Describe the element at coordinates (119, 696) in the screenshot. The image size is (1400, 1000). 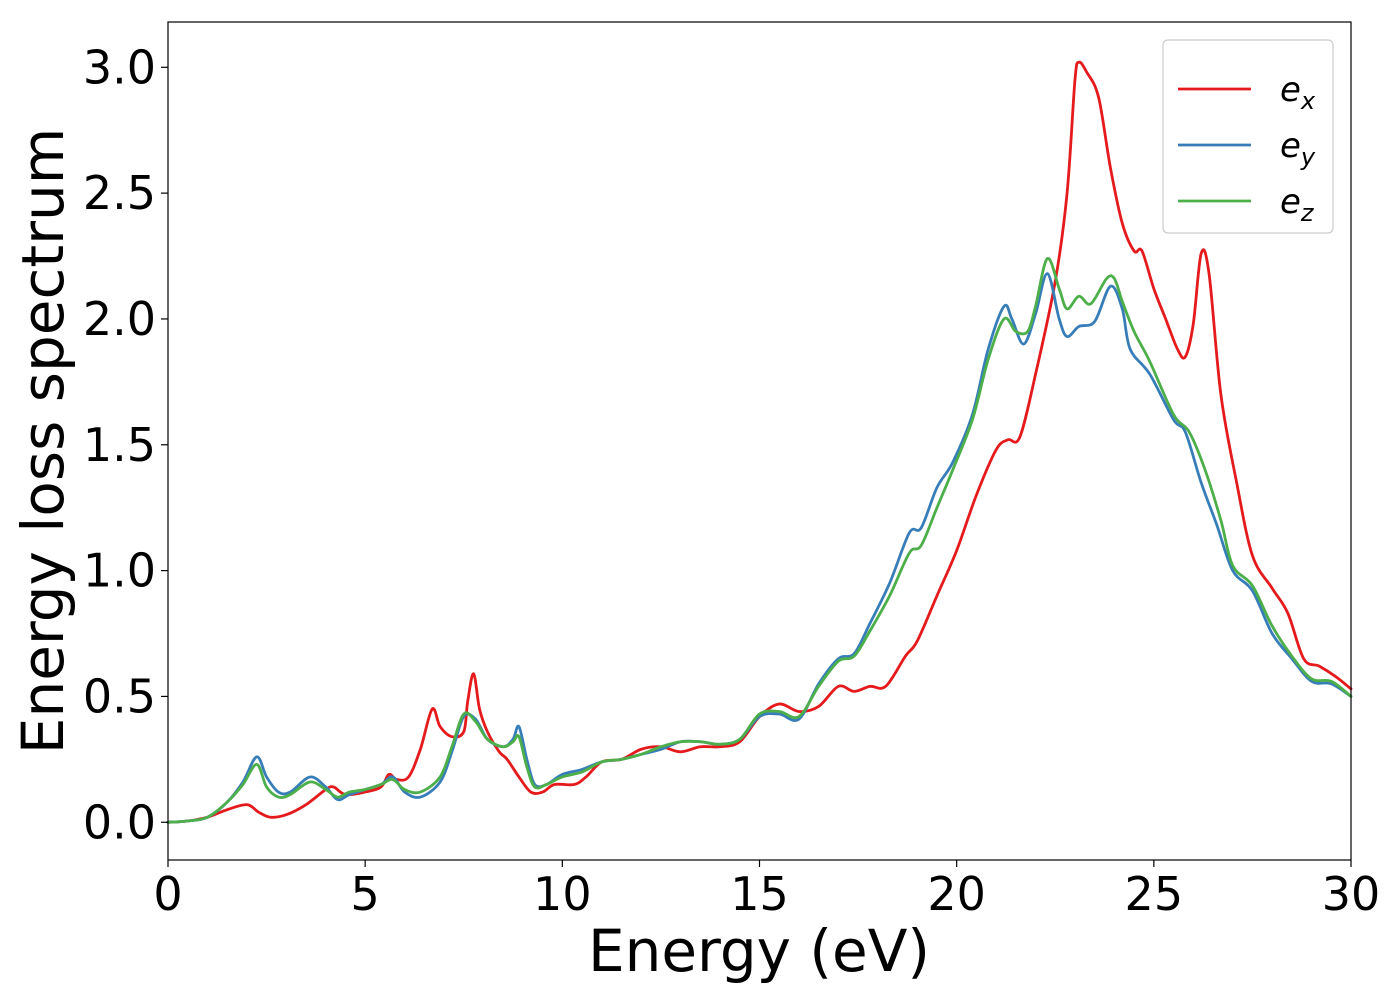
I see `y-tick-label: 0.5` at that location.